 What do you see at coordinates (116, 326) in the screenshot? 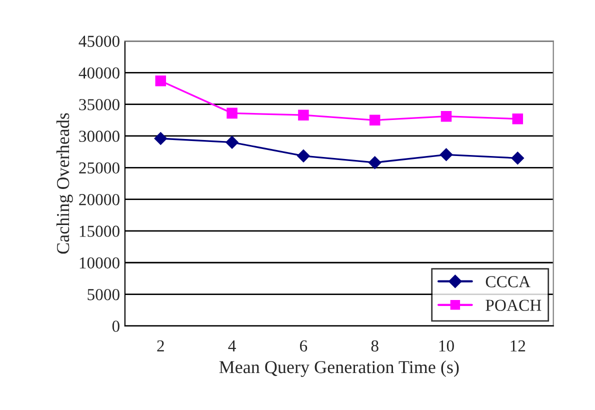
I see `y-tick-label: 0` at bounding box center [116, 326].